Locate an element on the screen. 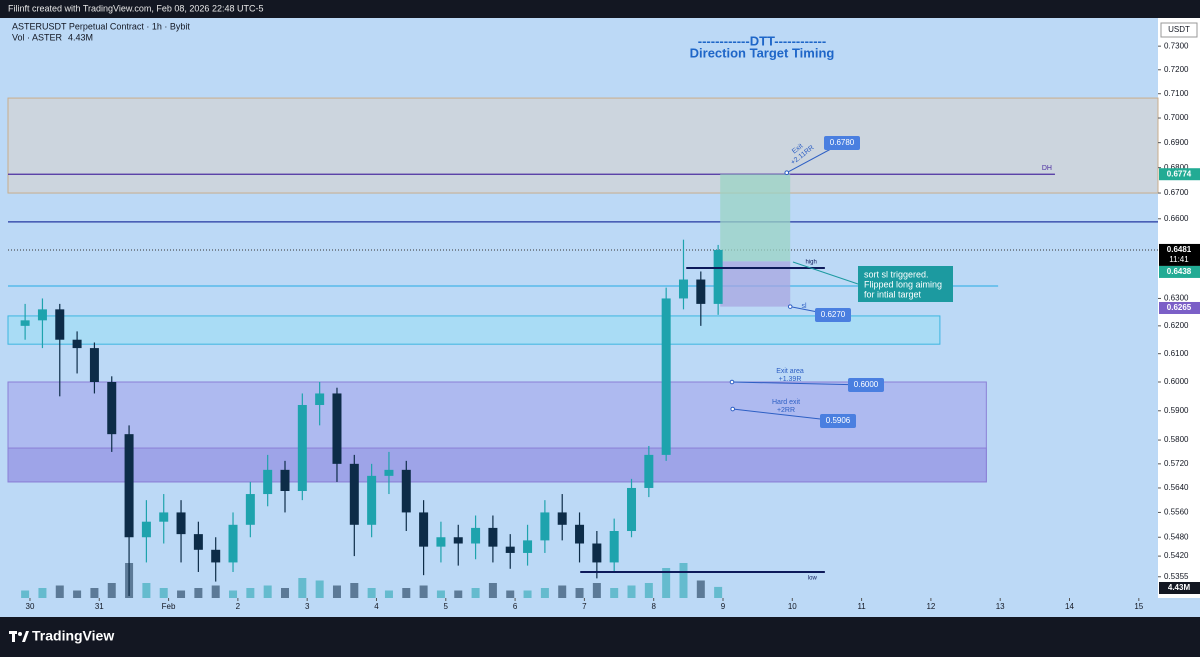 This screenshot has height=657, width=1200. y-tick-label: 0.7000 is located at coordinates (1176, 117).